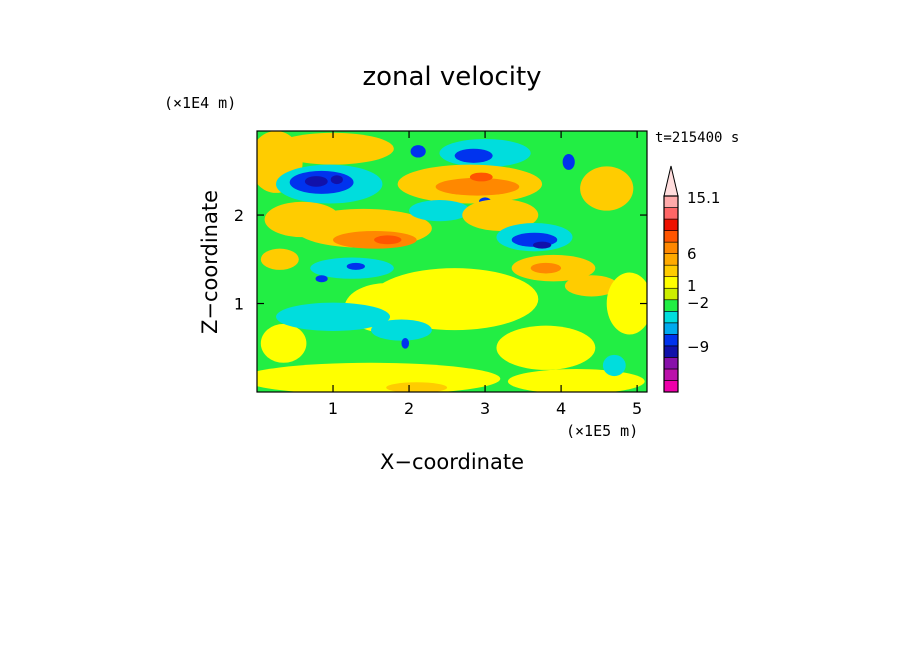  What do you see at coordinates (409, 408) in the screenshot?
I see `x-tick-label: 2` at bounding box center [409, 408].